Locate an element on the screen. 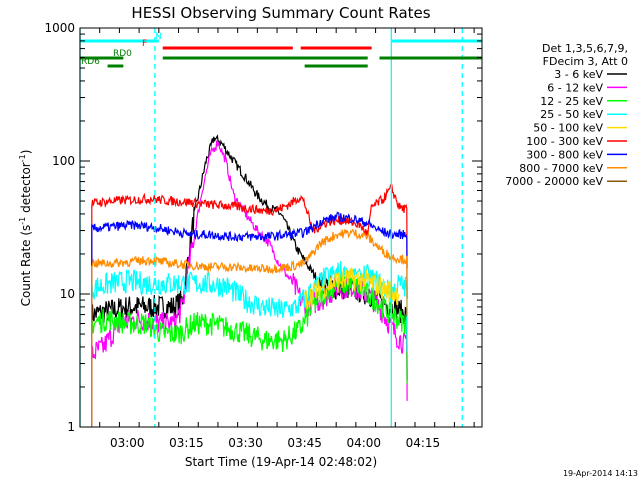 The width and height of the screenshot is (640, 480). legend-label: 300 - 800 keV is located at coordinates (564, 154).